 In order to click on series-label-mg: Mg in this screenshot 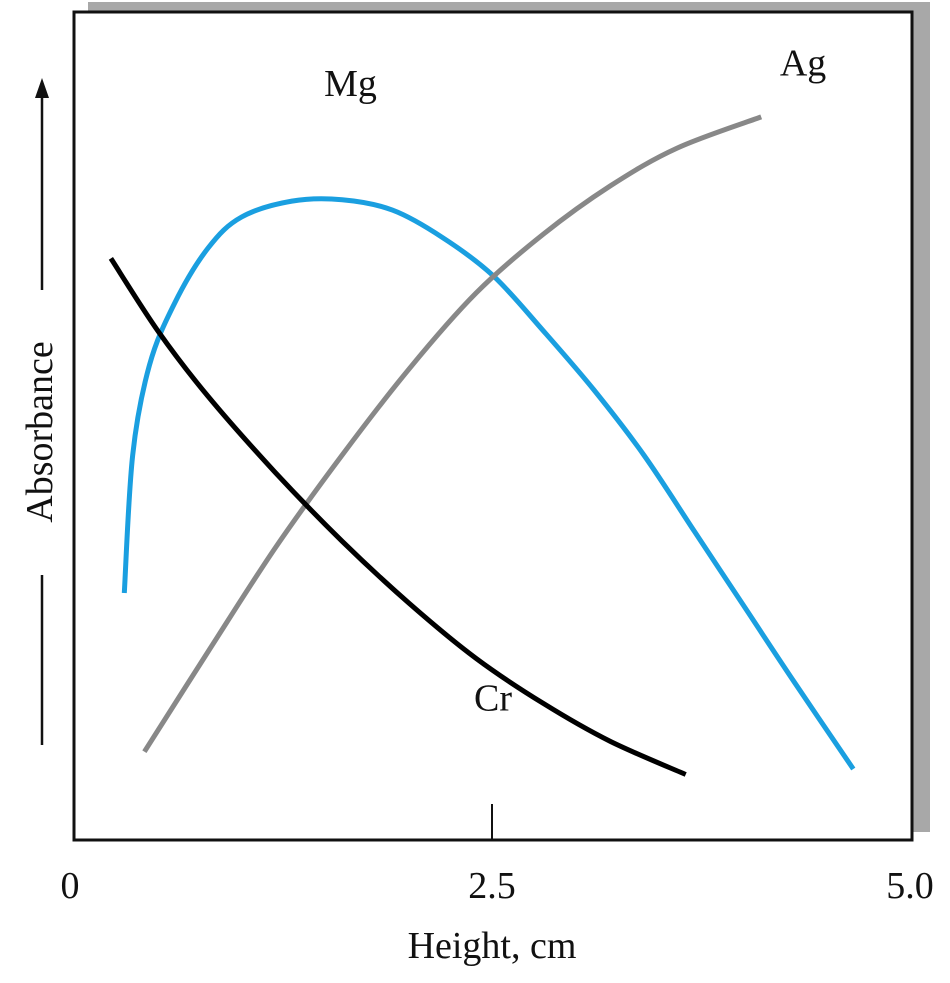, I will do `click(350, 84)`.